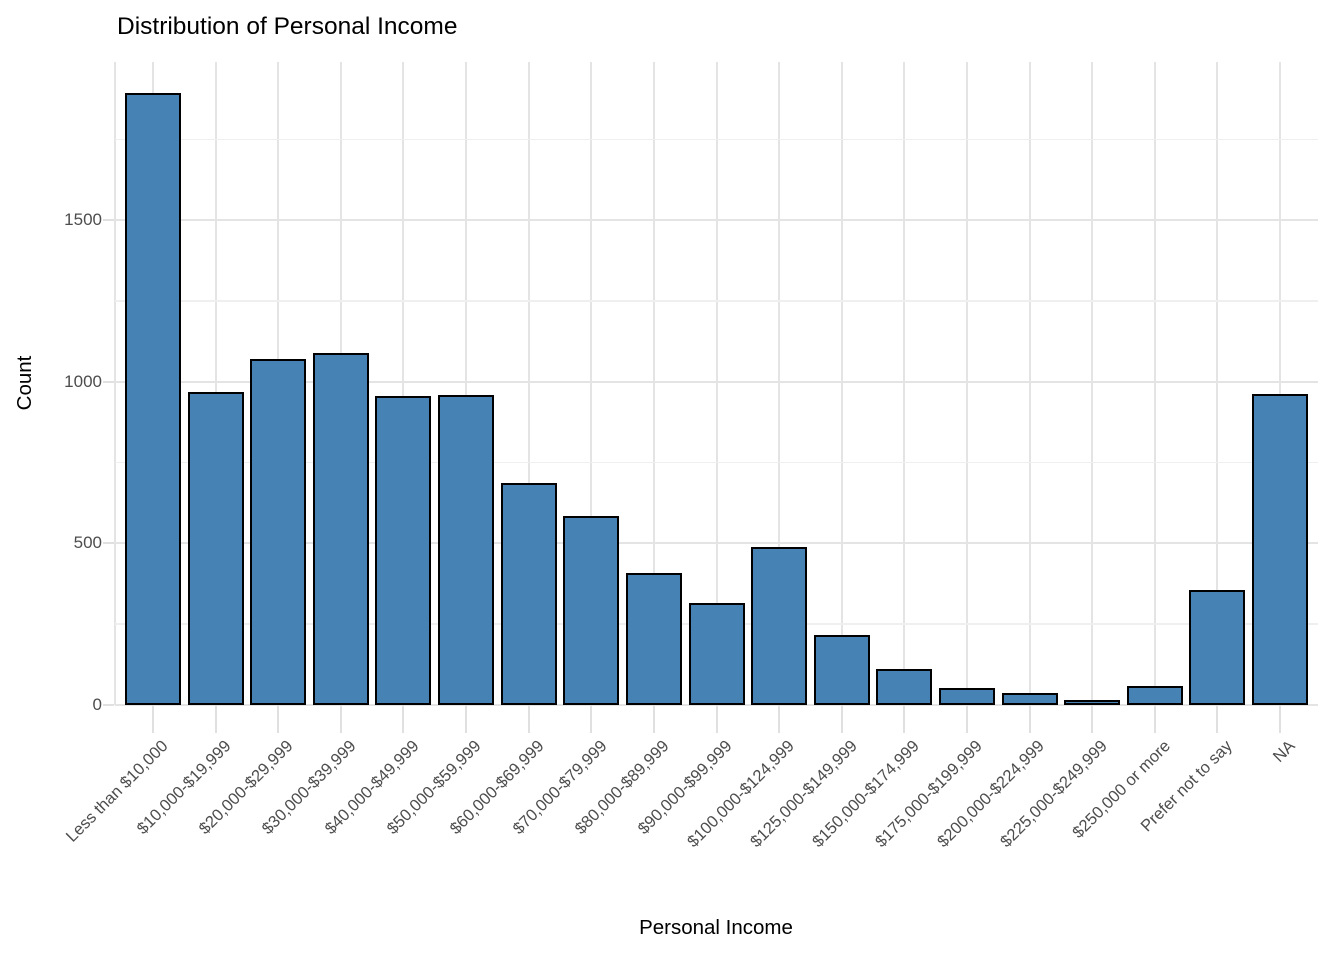 Image resolution: width=1344 pixels, height=960 pixels. Describe the element at coordinates (83, 220) in the screenshot. I see `y-tick-label: 1500` at that location.